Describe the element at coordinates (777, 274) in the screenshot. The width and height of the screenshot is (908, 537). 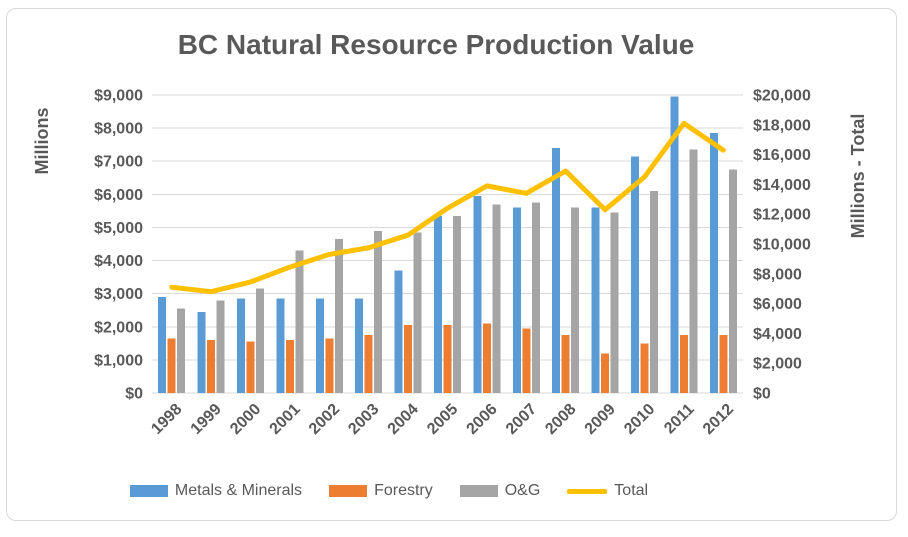
I see `right-axis-tick: $8,000` at that location.